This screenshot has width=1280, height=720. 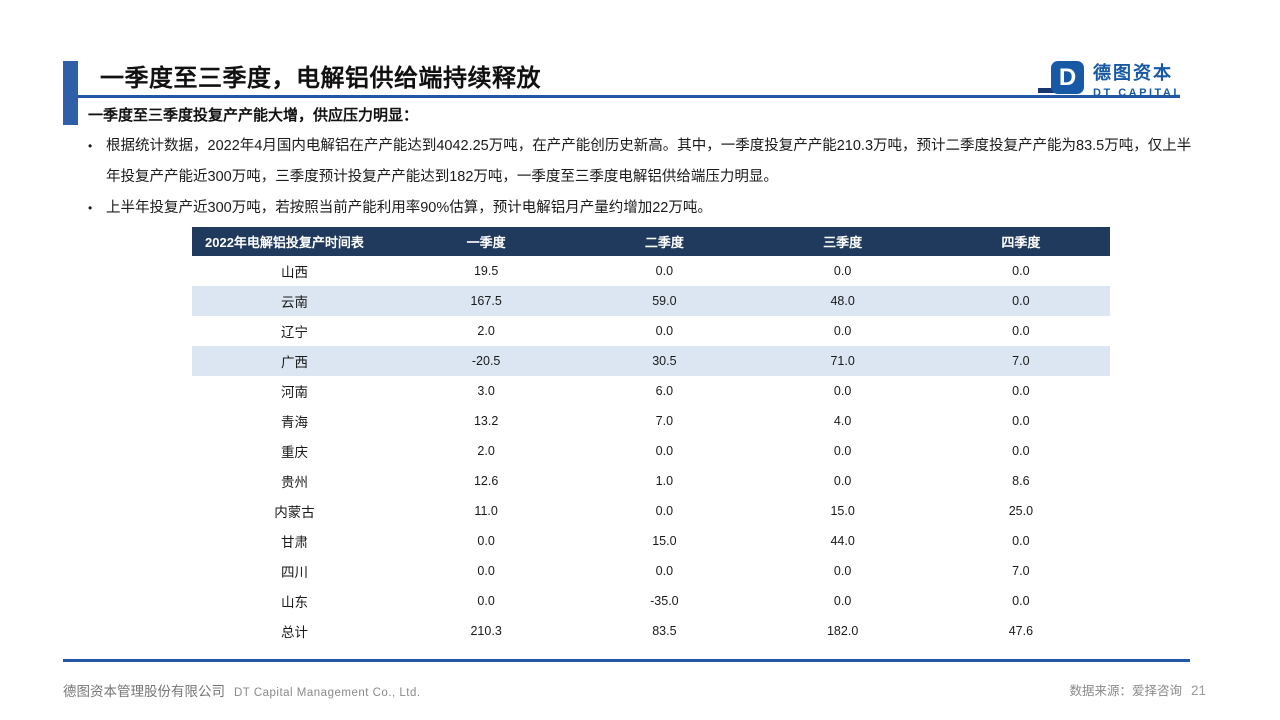 I want to click on table-row: 总计 210.3 83.5 182.0 47.6, so click(x=651, y=631).